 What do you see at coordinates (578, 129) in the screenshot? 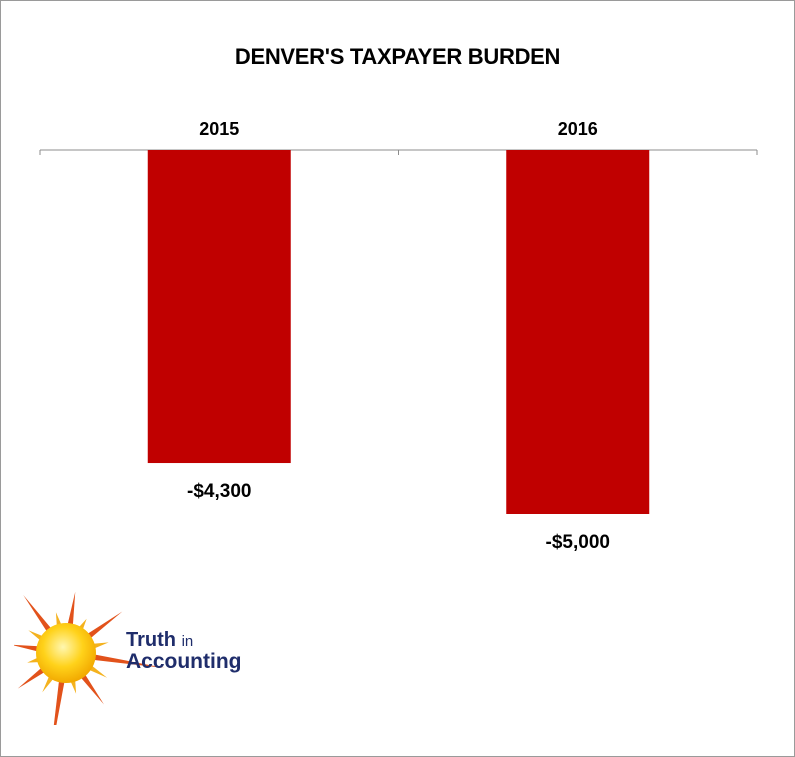
I see `category-label-2016: 2016` at bounding box center [578, 129].